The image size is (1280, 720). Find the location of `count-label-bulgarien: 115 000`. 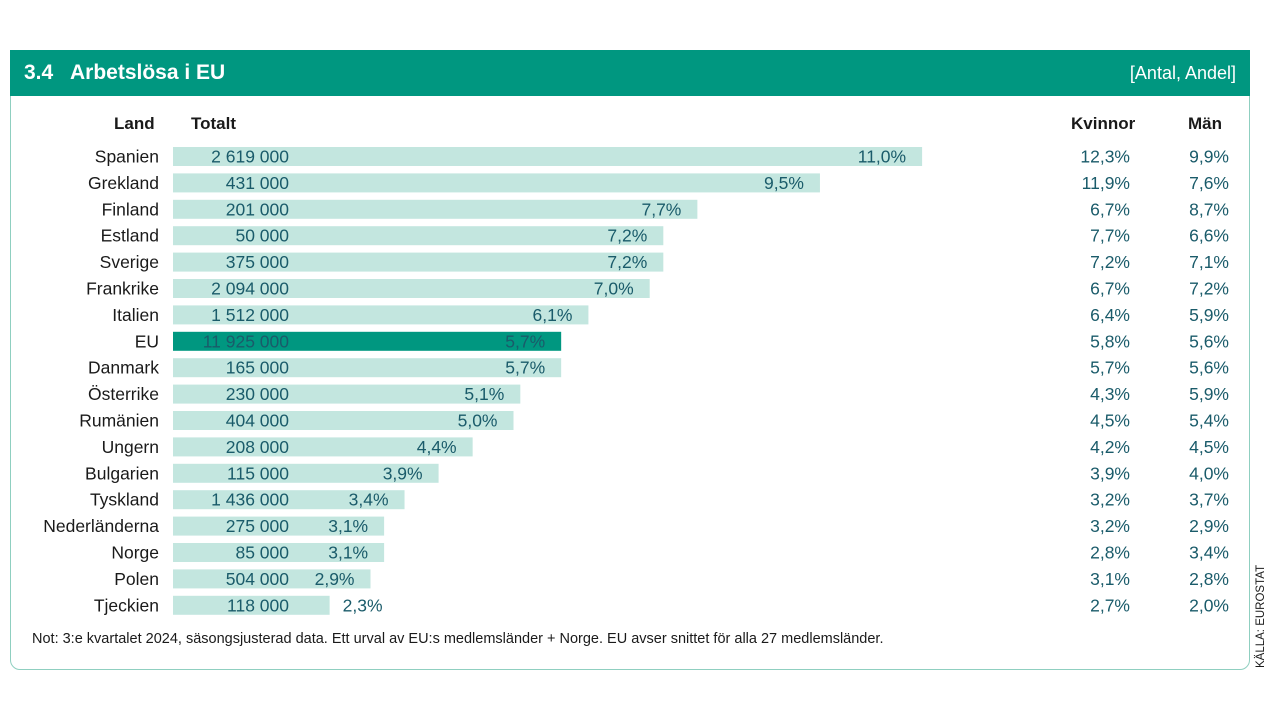

count-label-bulgarien: 115 000 is located at coordinates (258, 473).